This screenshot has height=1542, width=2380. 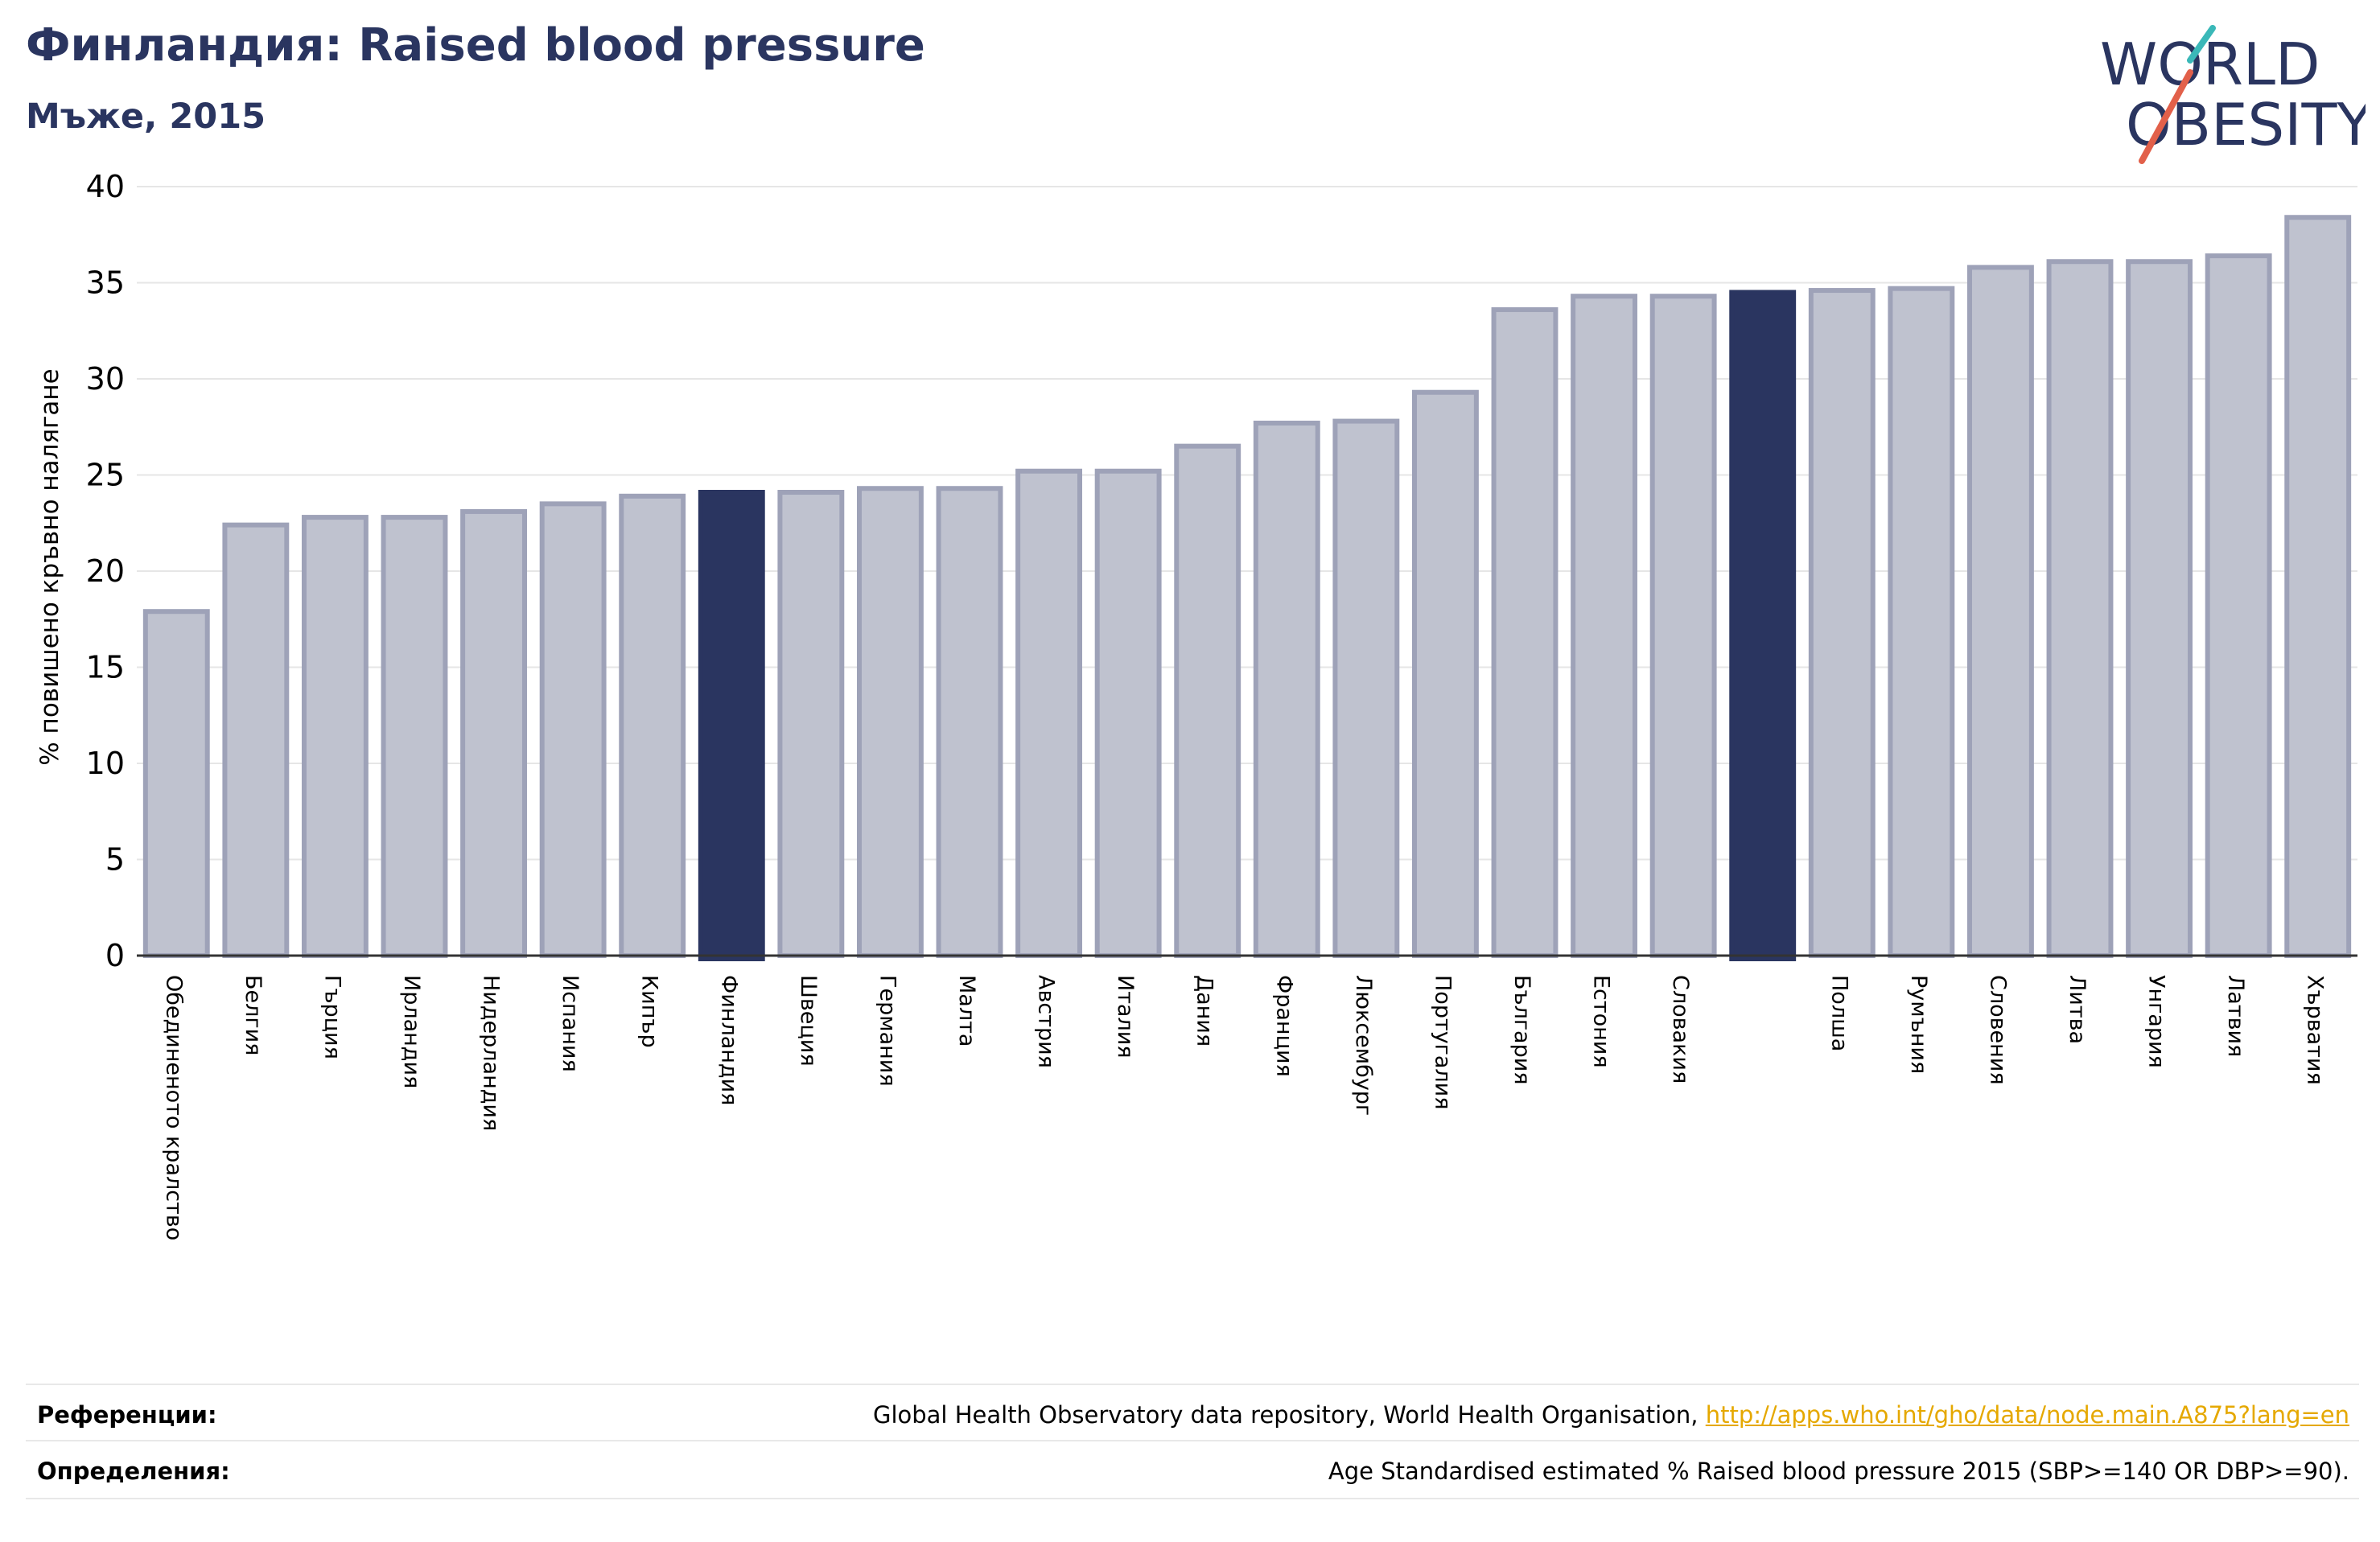 What do you see at coordinates (1522, 1030) in the screenshot?
I see `x-tick-label: България` at bounding box center [1522, 1030].